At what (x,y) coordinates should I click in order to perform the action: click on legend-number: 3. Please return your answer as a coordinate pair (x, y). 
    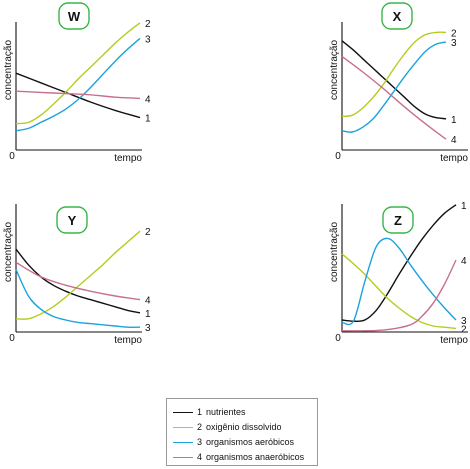
    Looking at the image, I should click on (200, 442).